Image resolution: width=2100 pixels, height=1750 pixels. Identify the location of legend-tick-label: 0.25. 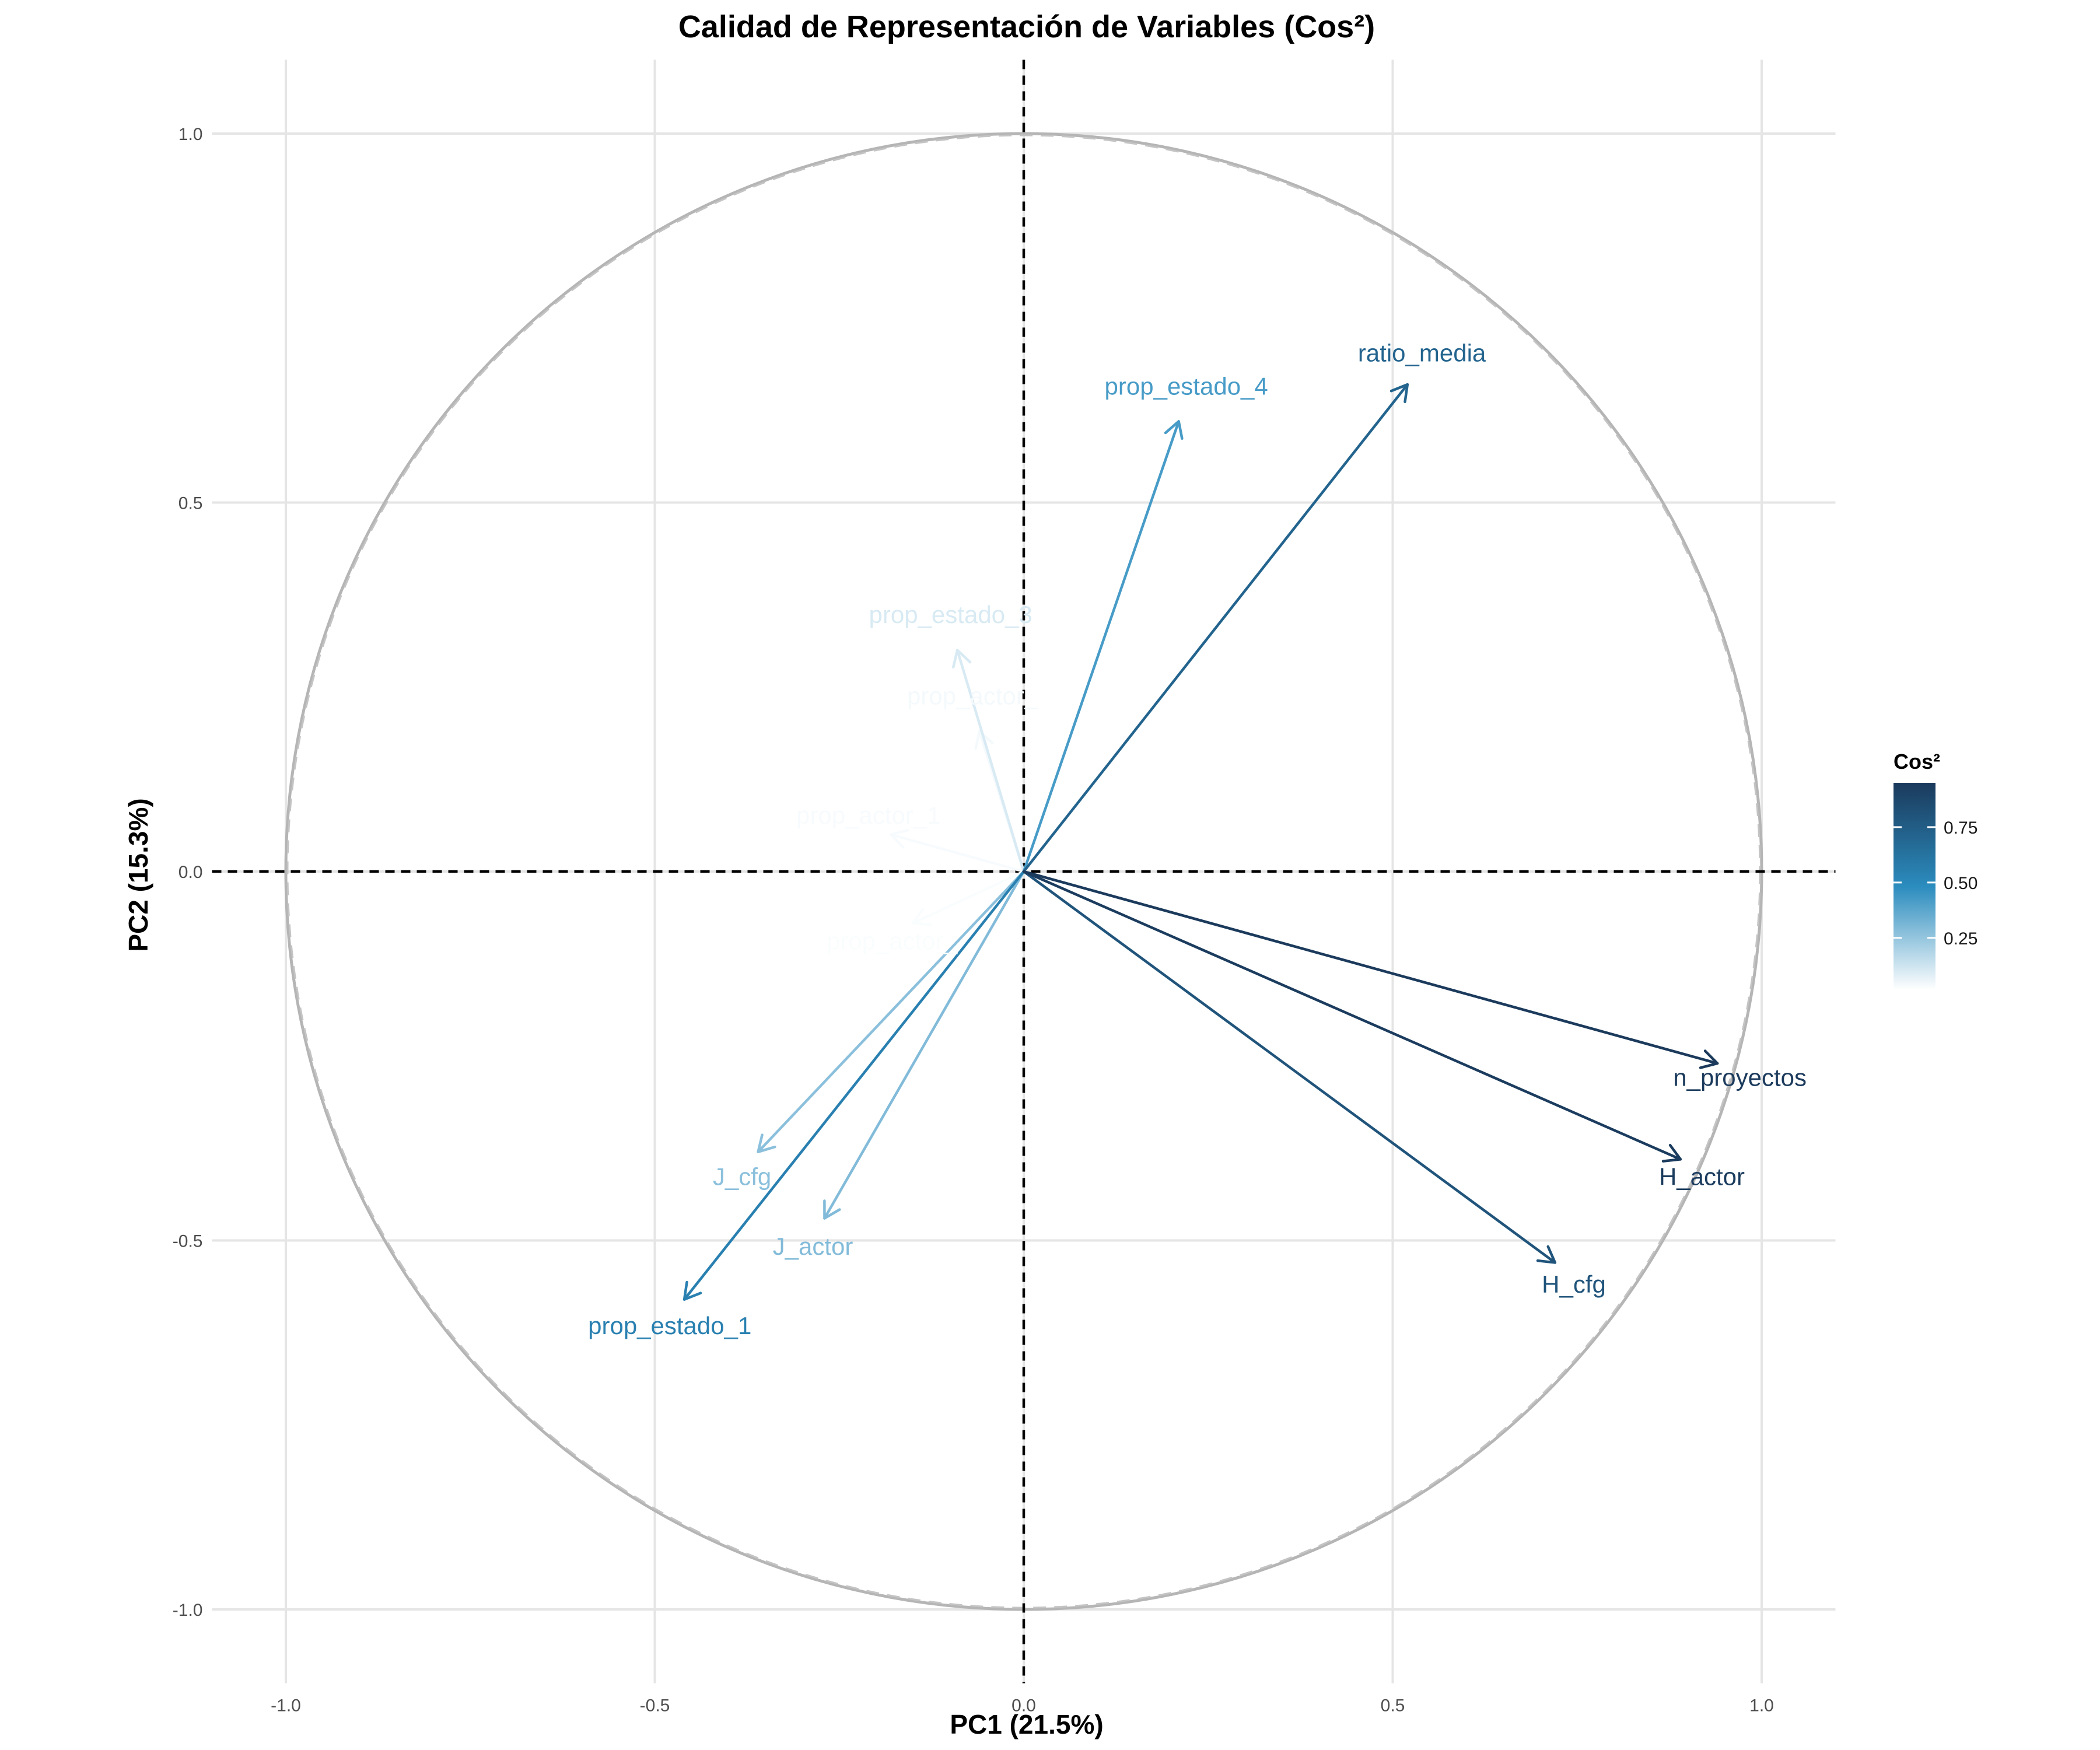
(1961, 939).